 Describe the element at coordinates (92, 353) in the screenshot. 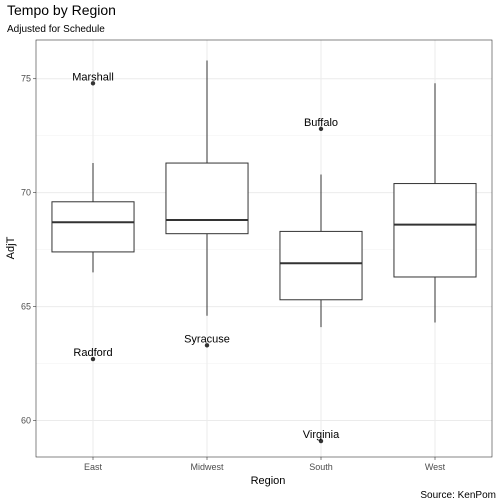

I see `outlier-label-radford: Radford` at that location.